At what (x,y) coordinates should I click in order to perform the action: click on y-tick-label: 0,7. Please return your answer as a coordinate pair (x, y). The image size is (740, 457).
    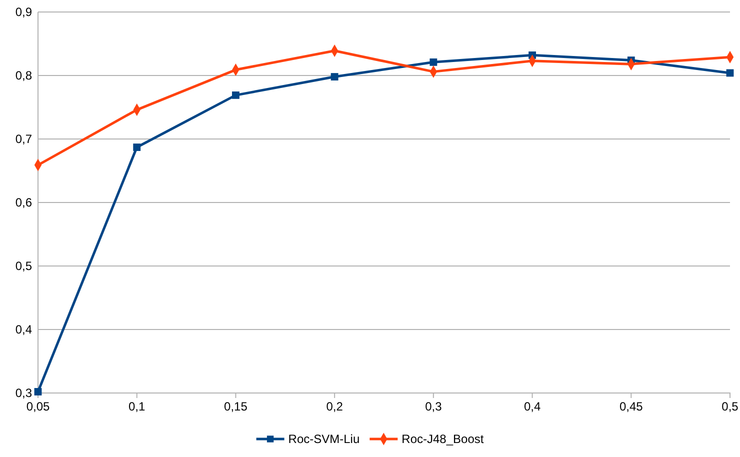
    Looking at the image, I should click on (23, 139).